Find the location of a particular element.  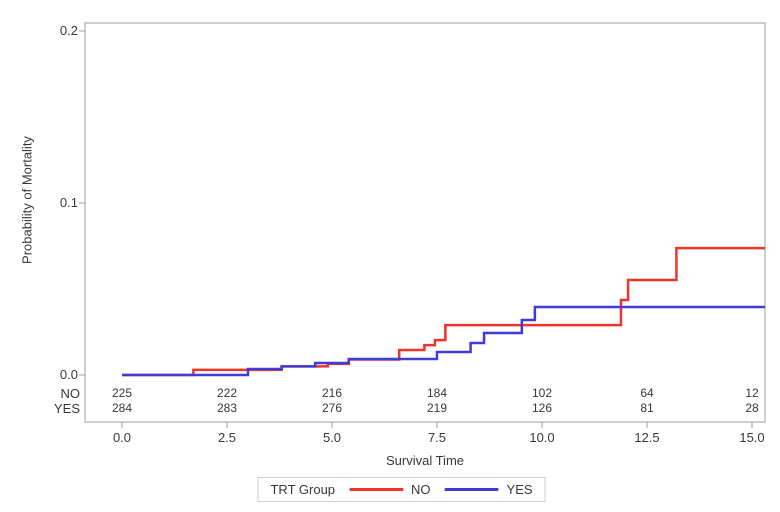

x-tick-marks is located at coordinates (437, 425).